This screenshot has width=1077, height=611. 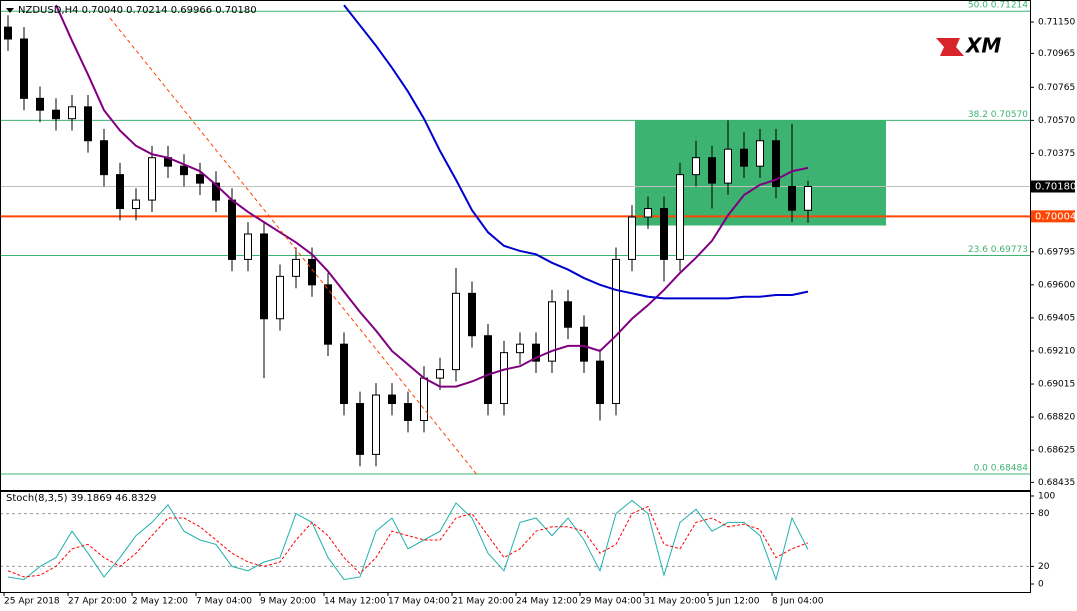 What do you see at coordinates (1056, 451) in the screenshot?
I see `y-tick-label: 0.68625` at bounding box center [1056, 451].